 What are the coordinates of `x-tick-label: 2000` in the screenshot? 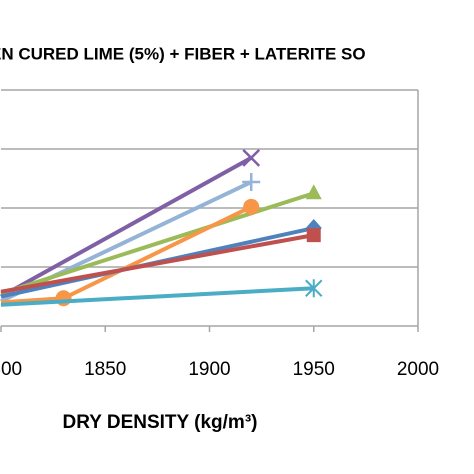 It's located at (418, 369).